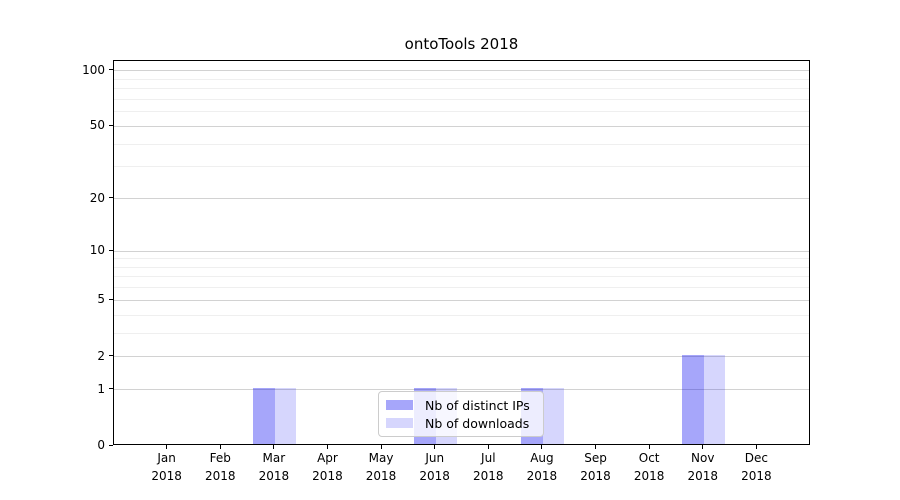 The width and height of the screenshot is (900, 500). What do you see at coordinates (381, 458) in the screenshot?
I see `x-tick-month: May` at bounding box center [381, 458].